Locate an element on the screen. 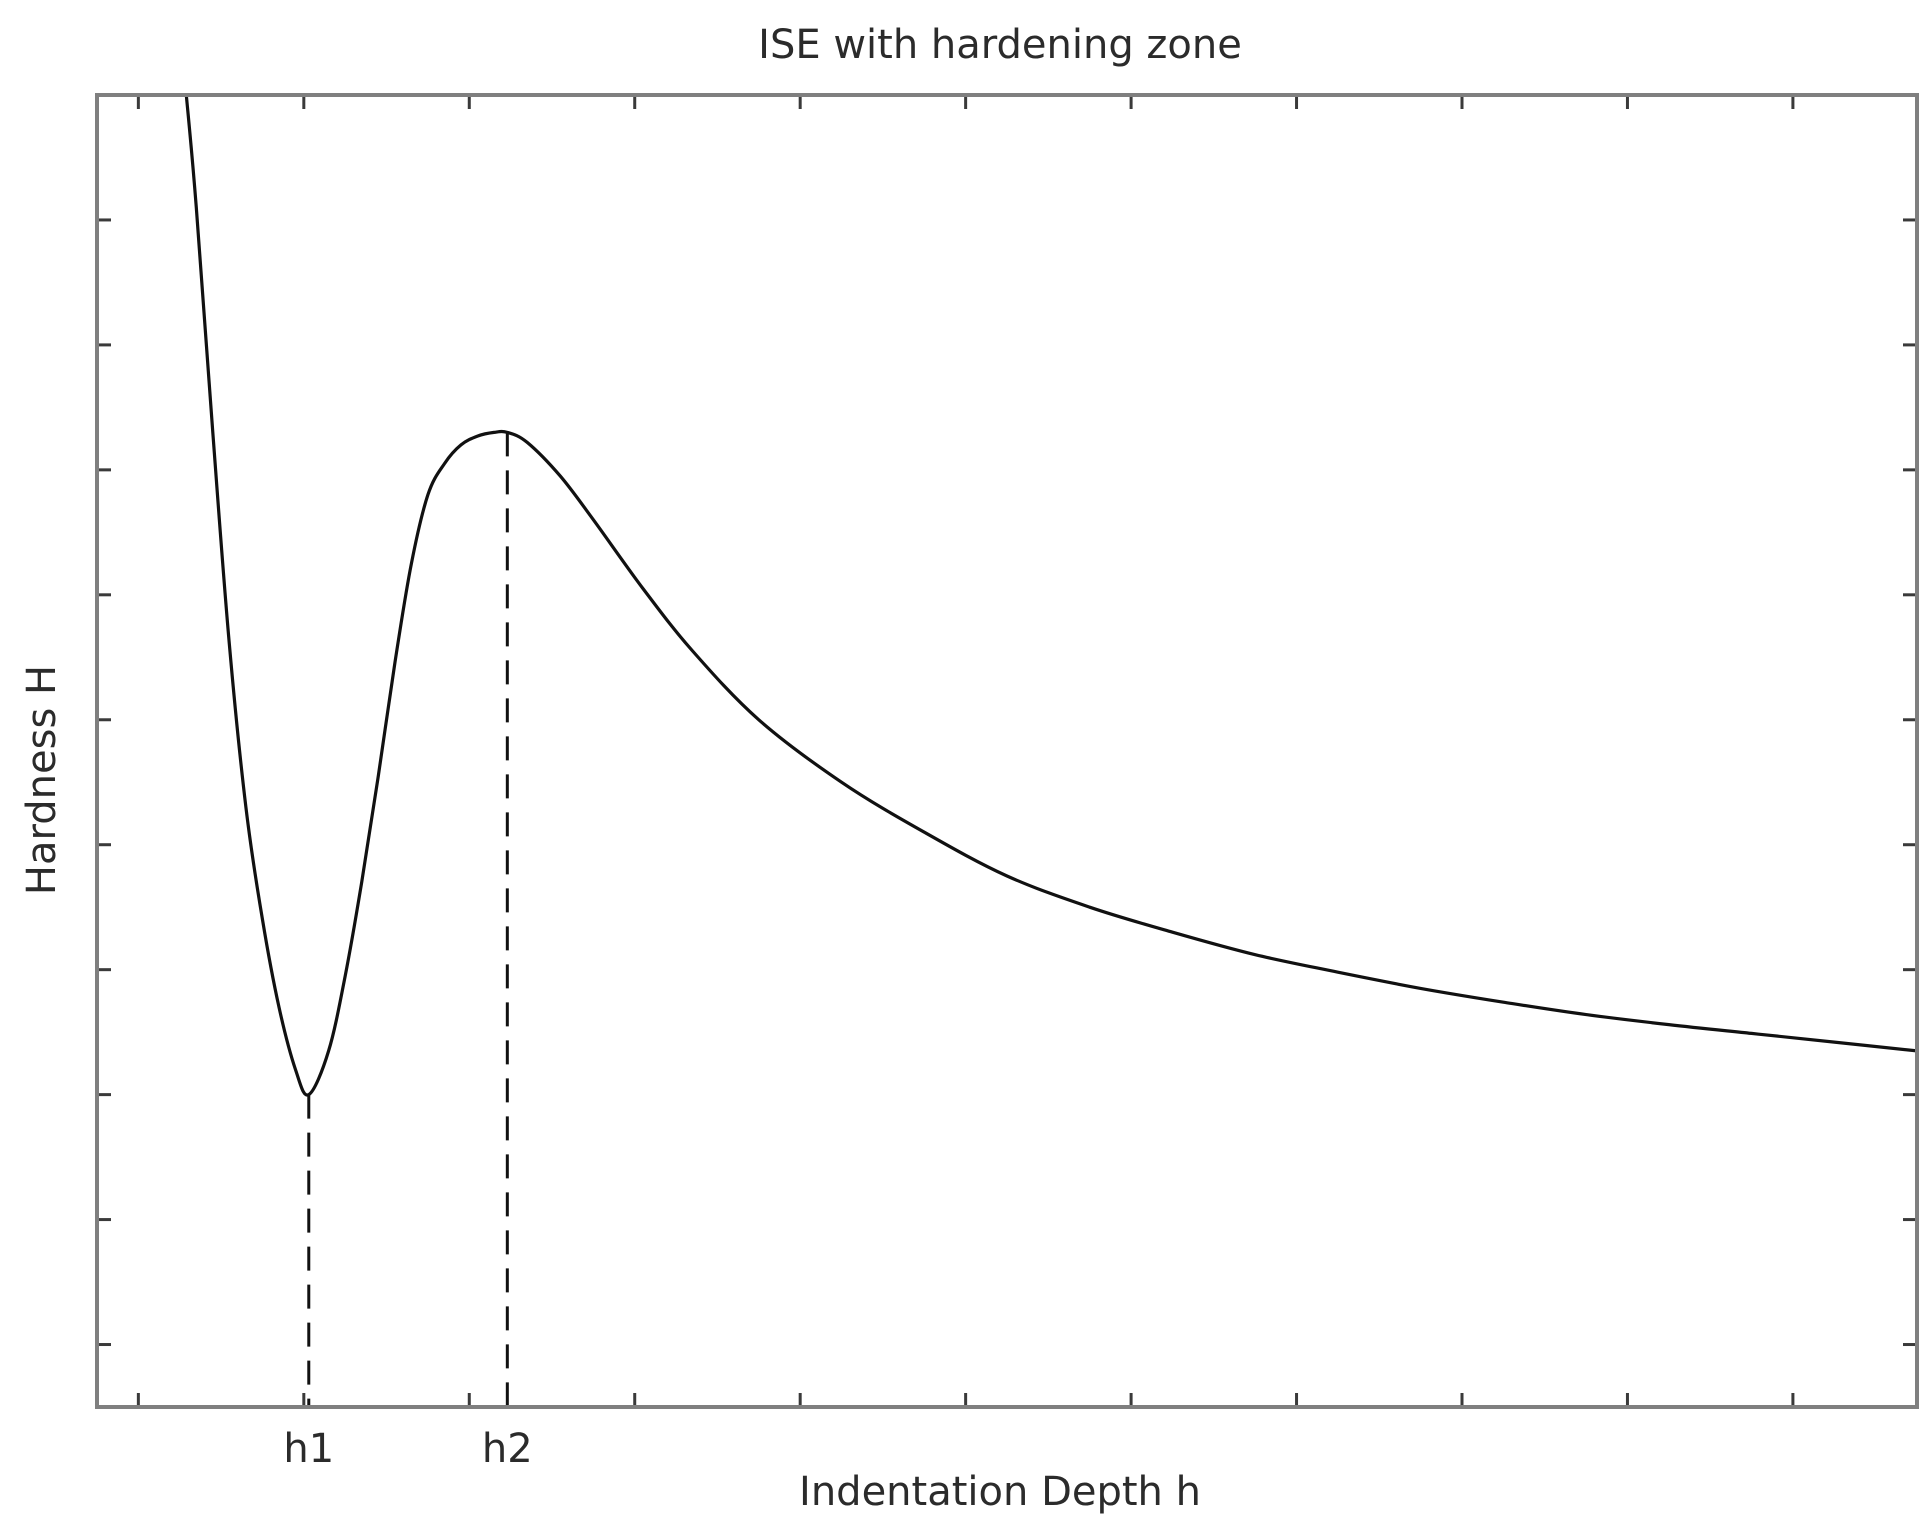 The image size is (1931, 1528). x-tick-label-h2: h2 is located at coordinates (507, 1449).